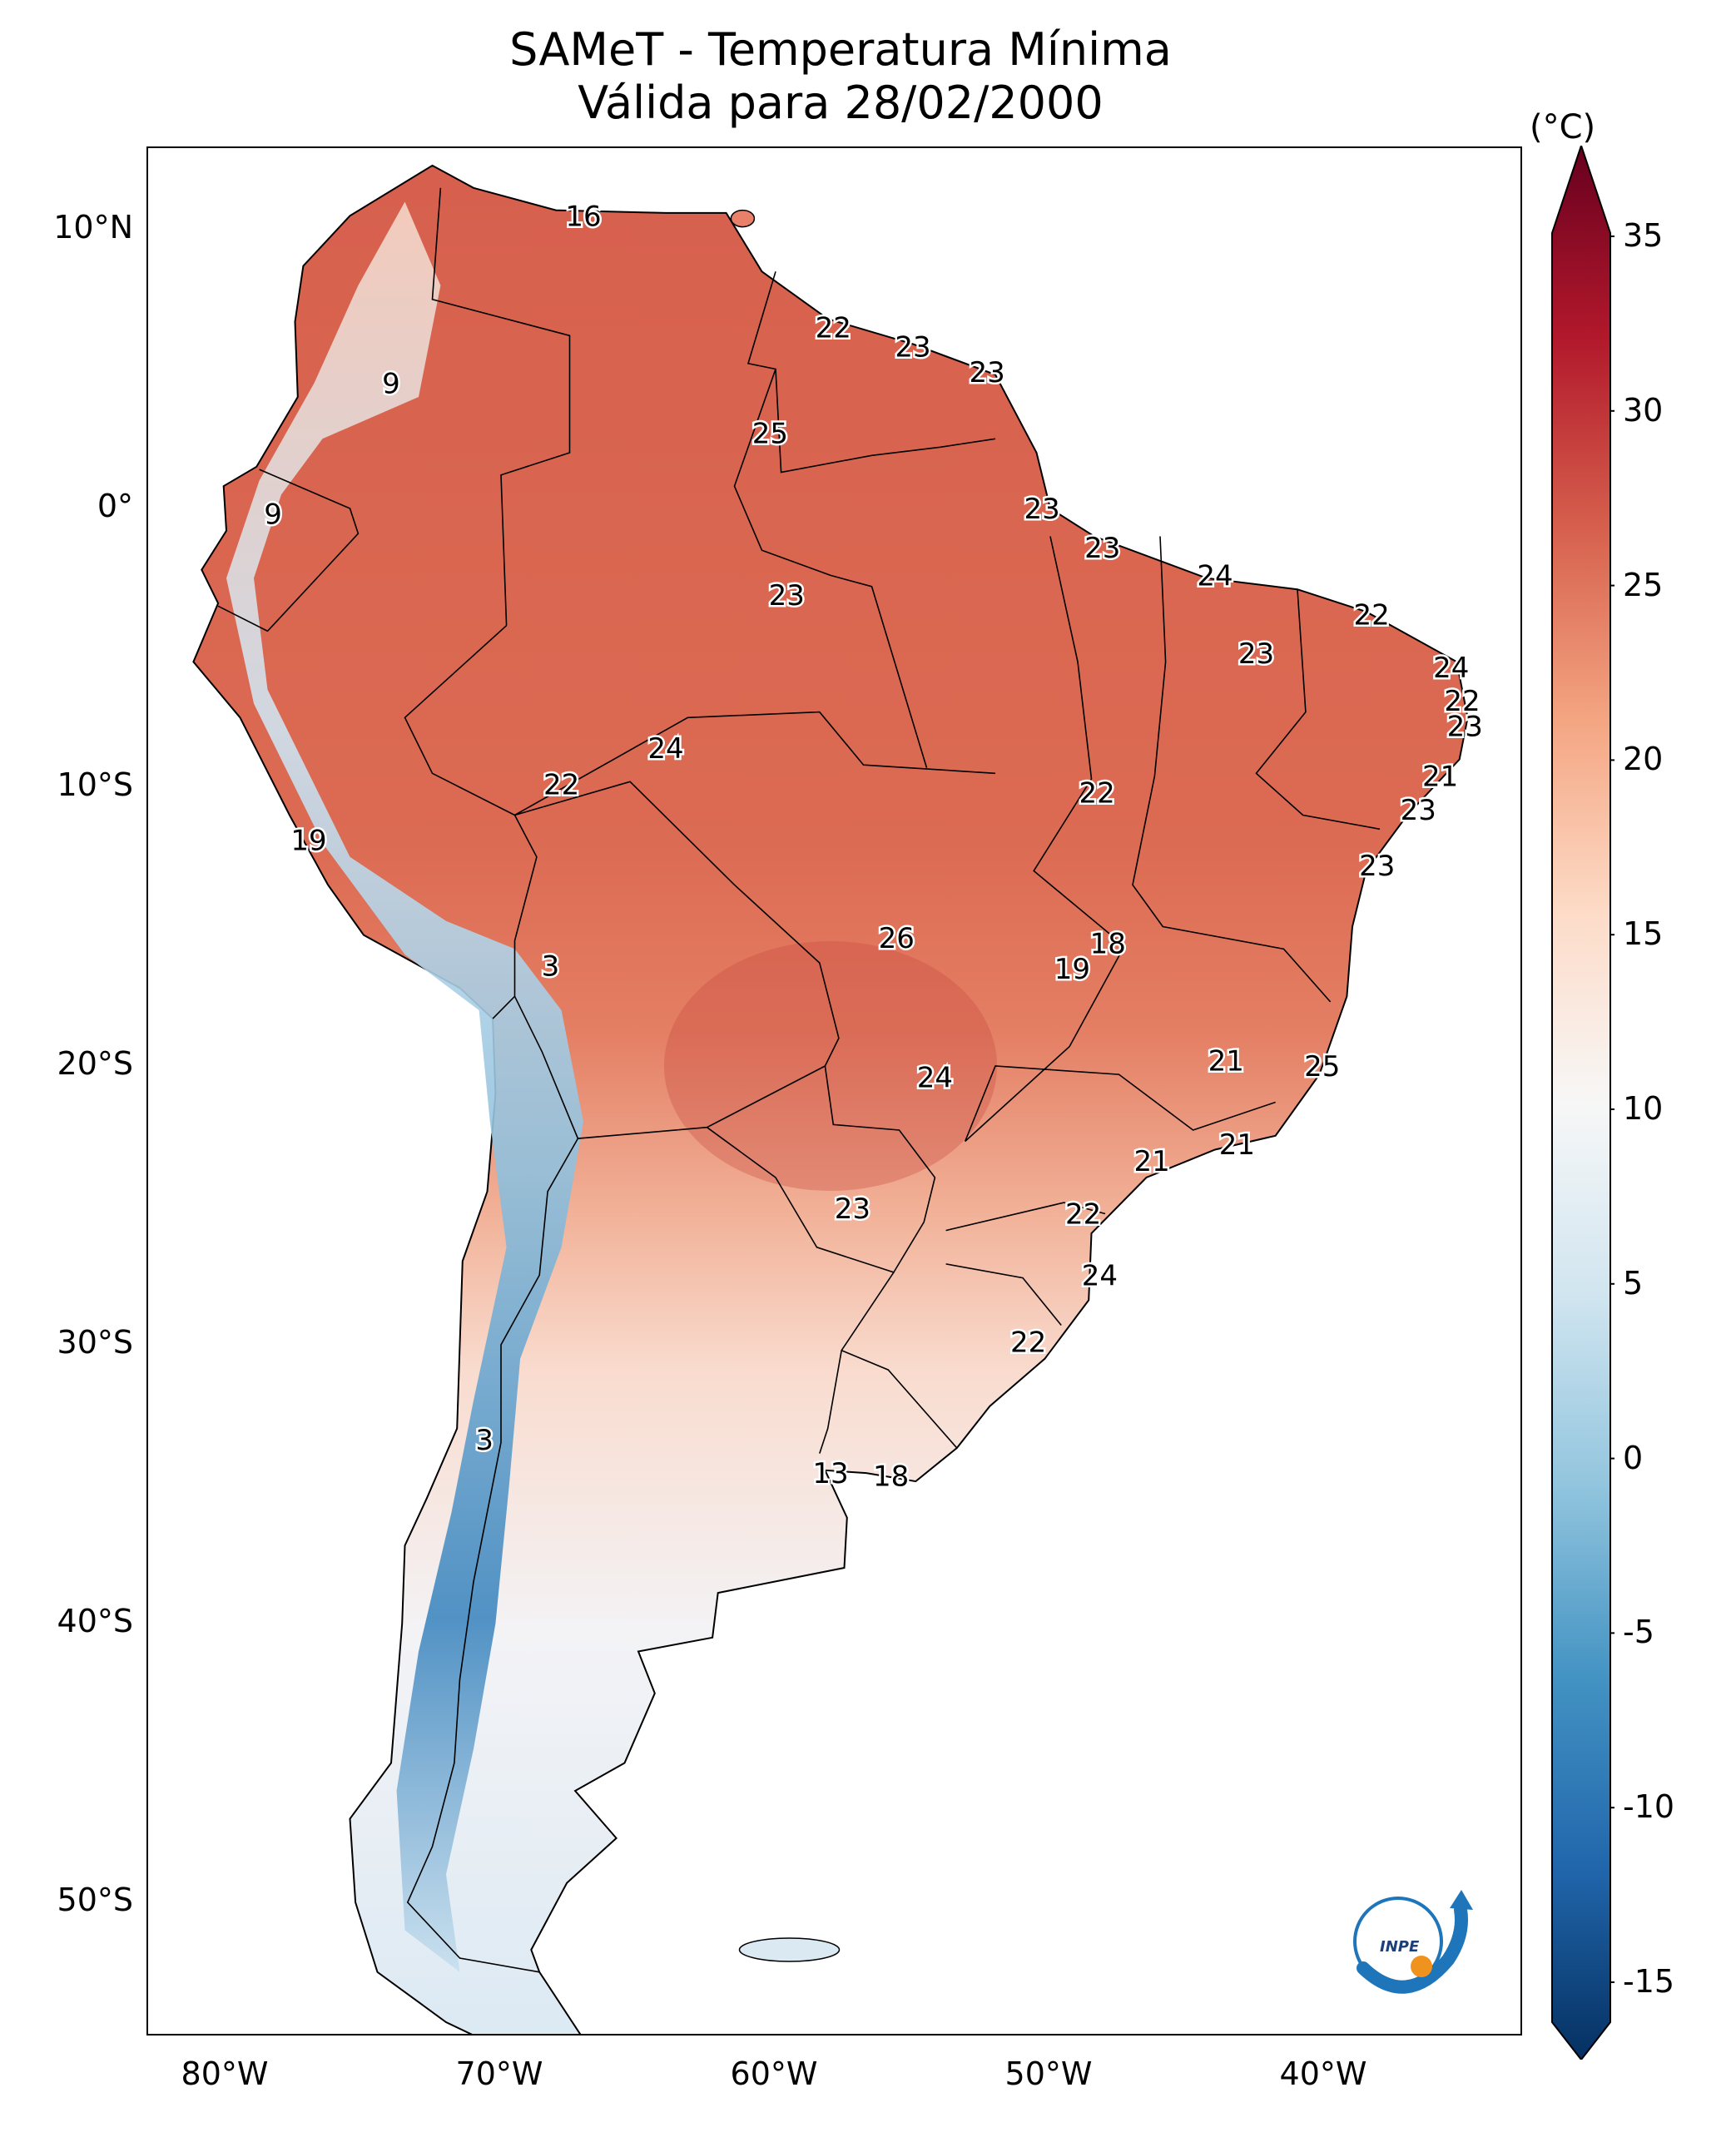  What do you see at coordinates (1643, 1108) in the screenshot?
I see `colorbar-tick-label: 10` at bounding box center [1643, 1108].